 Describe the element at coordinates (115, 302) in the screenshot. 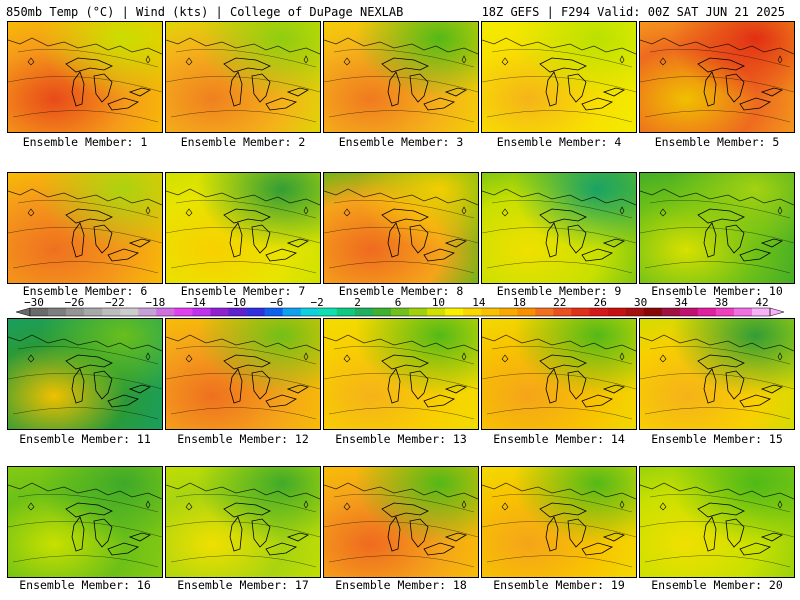

I see `colorbar-tick-label: −22` at that location.